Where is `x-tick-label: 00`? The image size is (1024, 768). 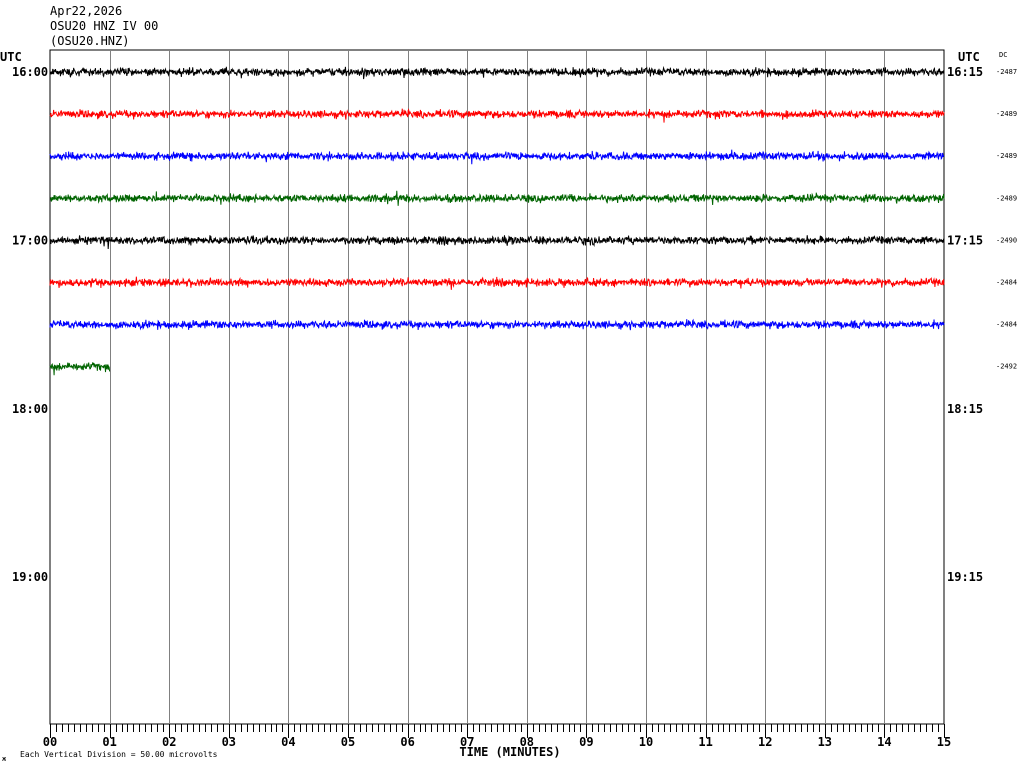
x-tick-label: 00 is located at coordinates (50, 742).